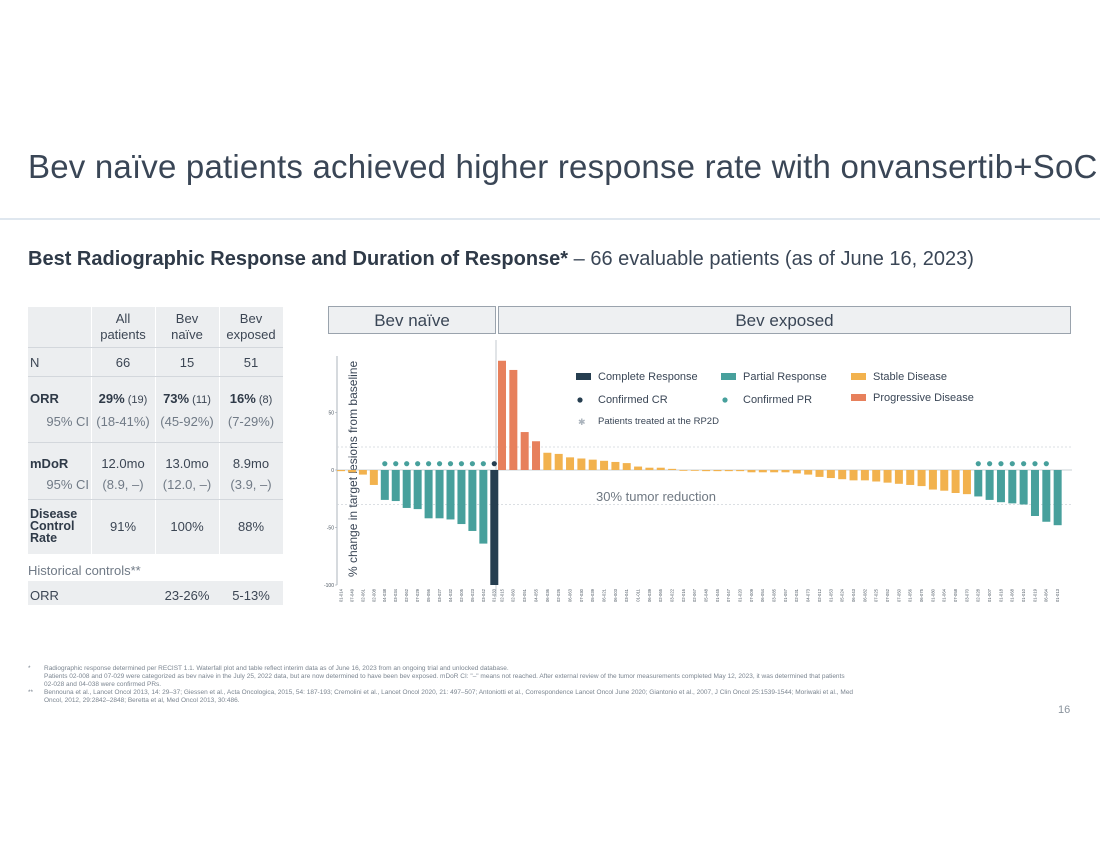 The width and height of the screenshot is (1100, 849). I want to click on exposed-patient-label: 01-007, so click(989, 595).